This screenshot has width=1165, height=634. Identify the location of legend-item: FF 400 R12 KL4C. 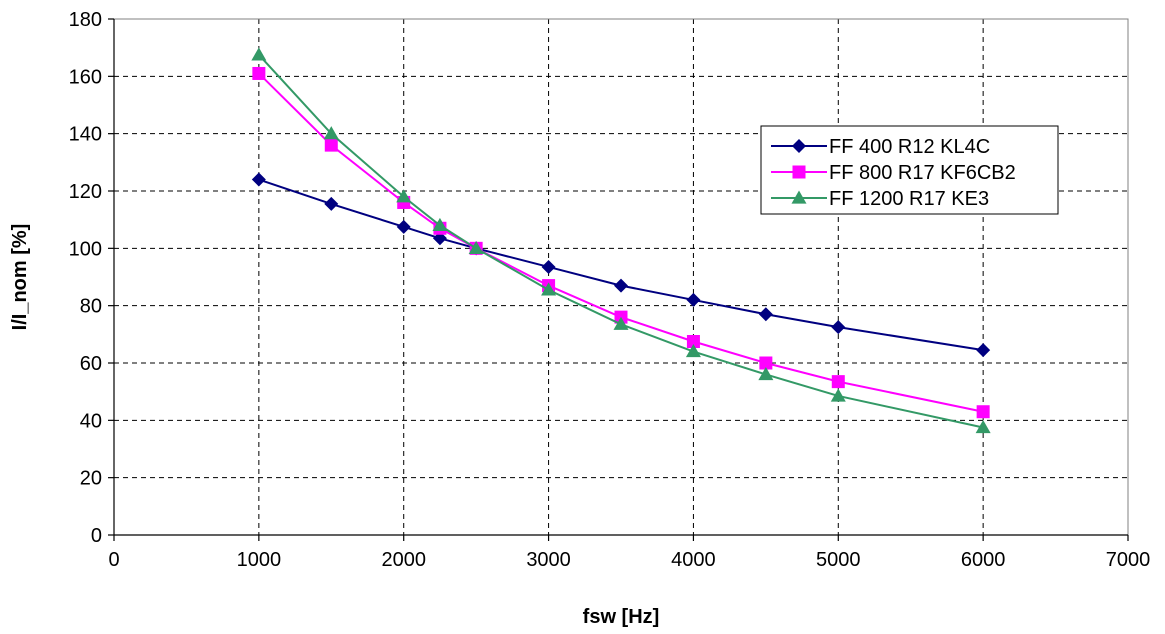
(880, 147).